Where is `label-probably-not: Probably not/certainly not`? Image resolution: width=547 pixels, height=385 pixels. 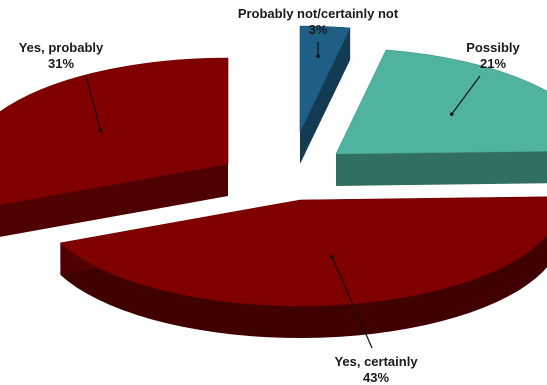
label-probably-not: Probably not/certainly not is located at coordinates (318, 13).